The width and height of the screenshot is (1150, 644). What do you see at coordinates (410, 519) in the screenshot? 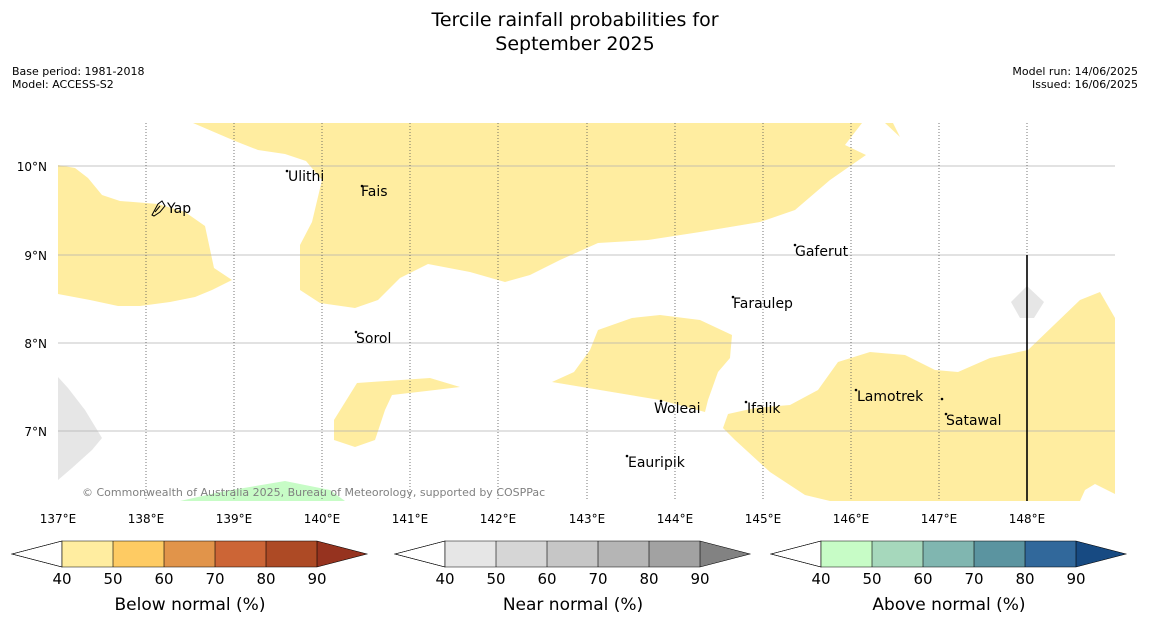
I see `lon-label-141e: 141°E` at bounding box center [410, 519].